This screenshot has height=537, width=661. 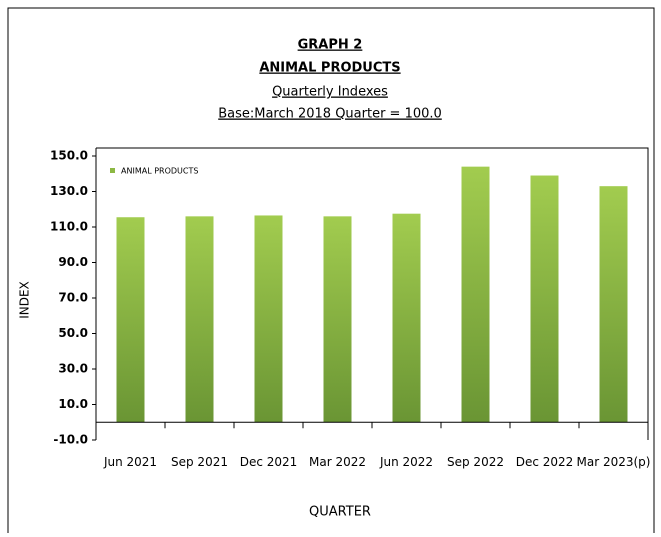 I want to click on x-tick-label-box: Jun 2022, so click(x=406, y=462).